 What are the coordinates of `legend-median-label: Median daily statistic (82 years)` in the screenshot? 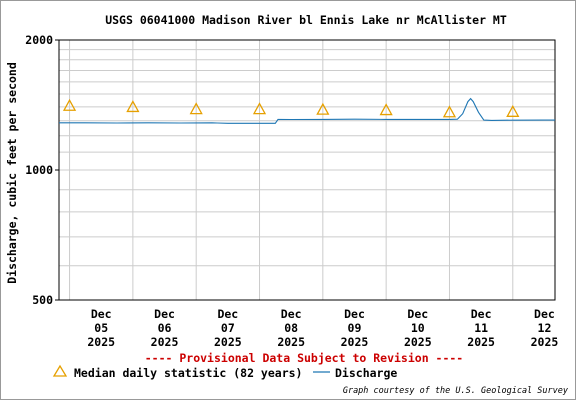 It's located at (188, 373).